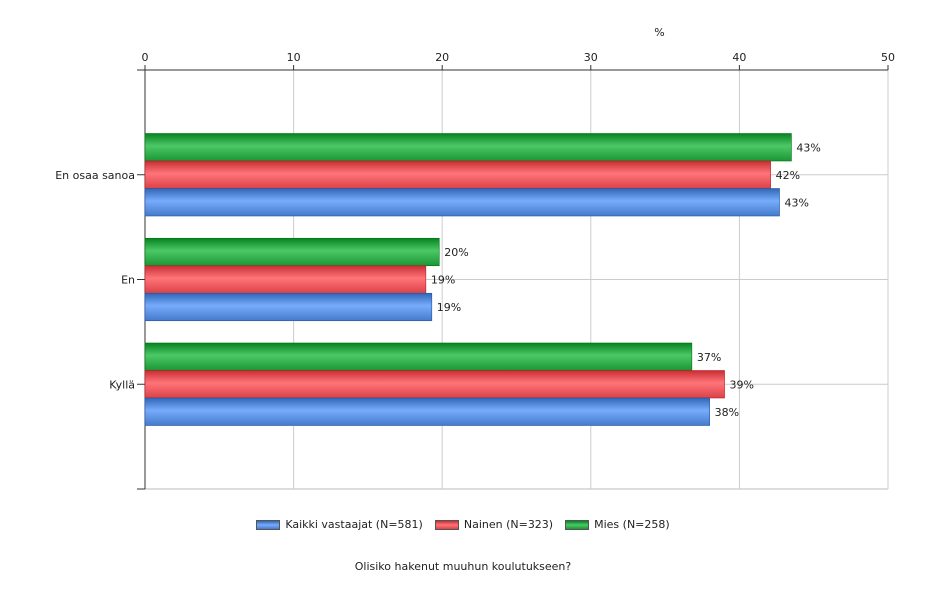 The height and width of the screenshot is (595, 926). I want to click on legend-item: Mies (N=258), so click(617, 524).